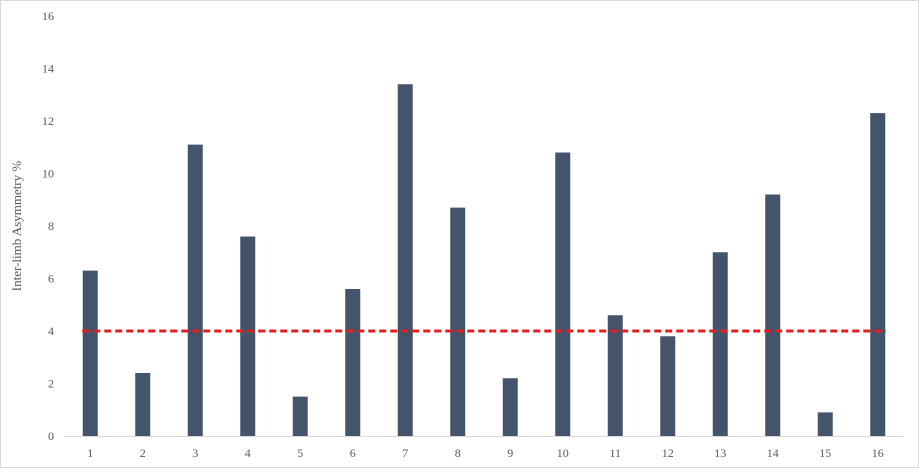 The image size is (919, 468). I want to click on y-tick-label: 0, so click(51, 436).